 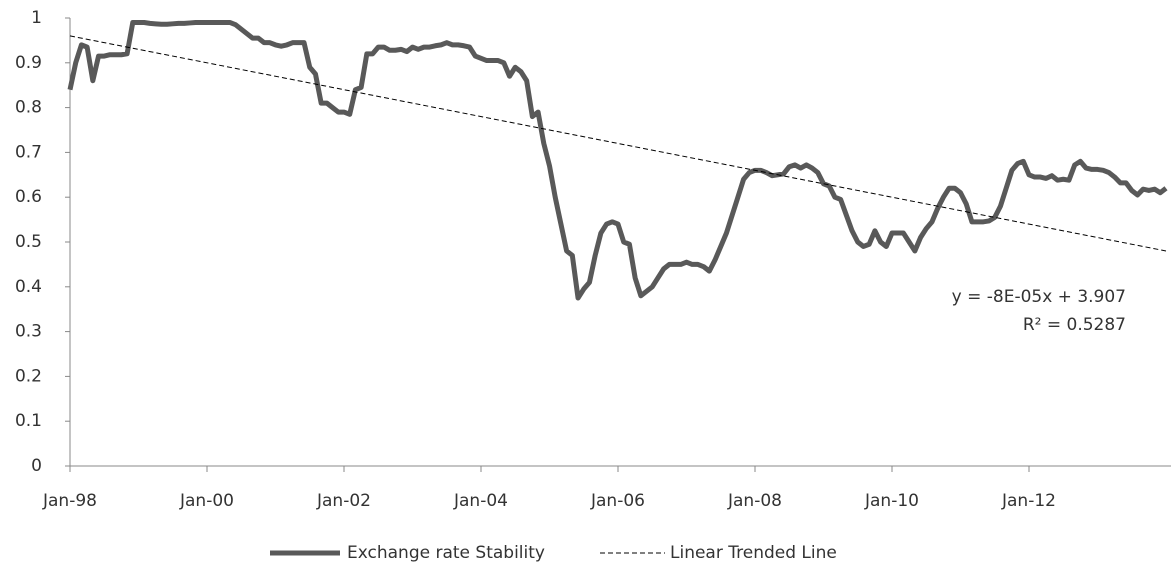 I want to click on y-tick-label: 0.1, so click(x=28, y=421).